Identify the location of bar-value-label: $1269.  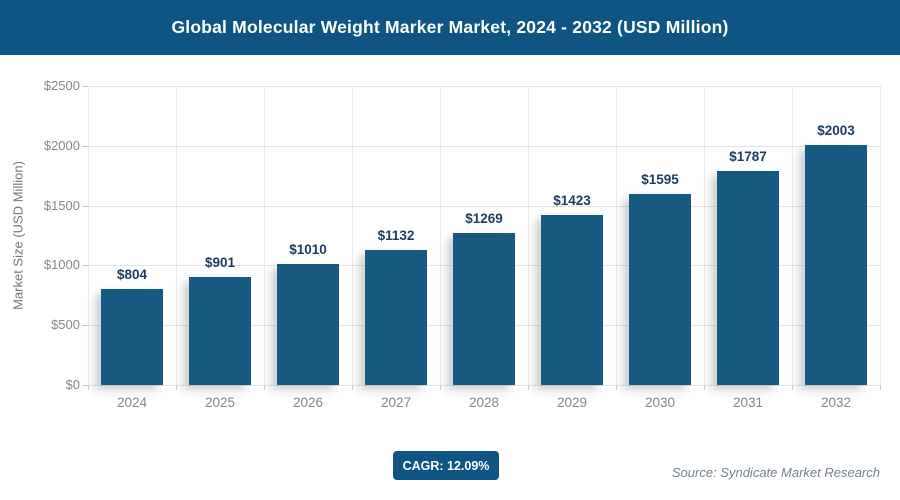
(484, 219).